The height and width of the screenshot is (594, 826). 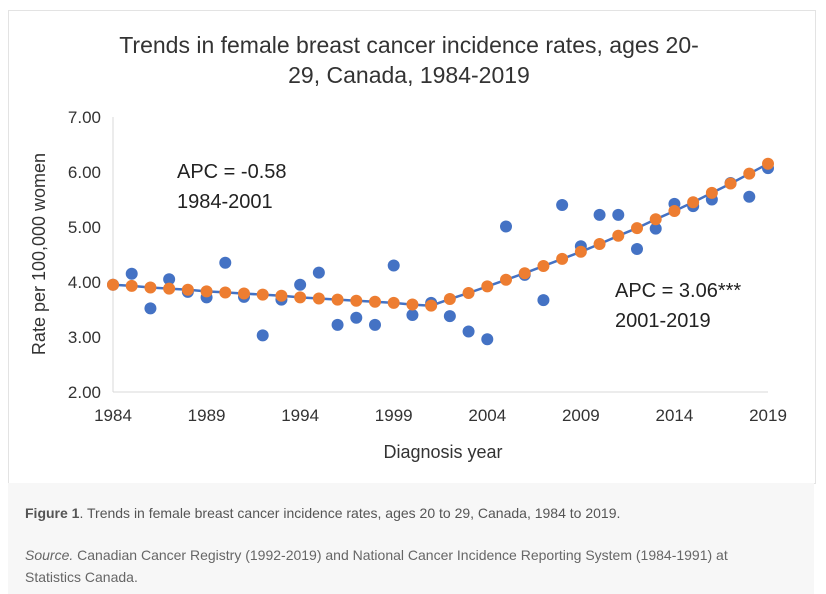 I want to click on x-tick-label: 2009, so click(x=581, y=415).